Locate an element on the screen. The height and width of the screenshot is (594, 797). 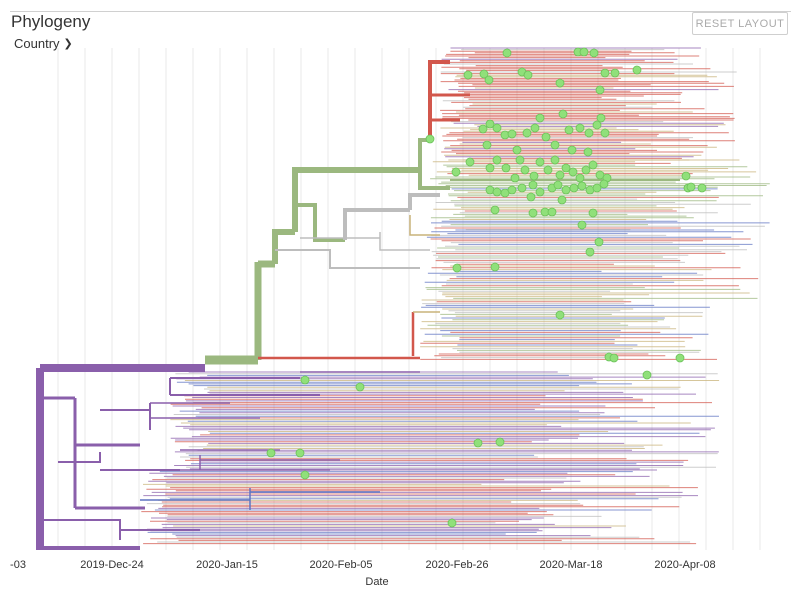
panel-title: Phylogeny is located at coordinates (51, 21).